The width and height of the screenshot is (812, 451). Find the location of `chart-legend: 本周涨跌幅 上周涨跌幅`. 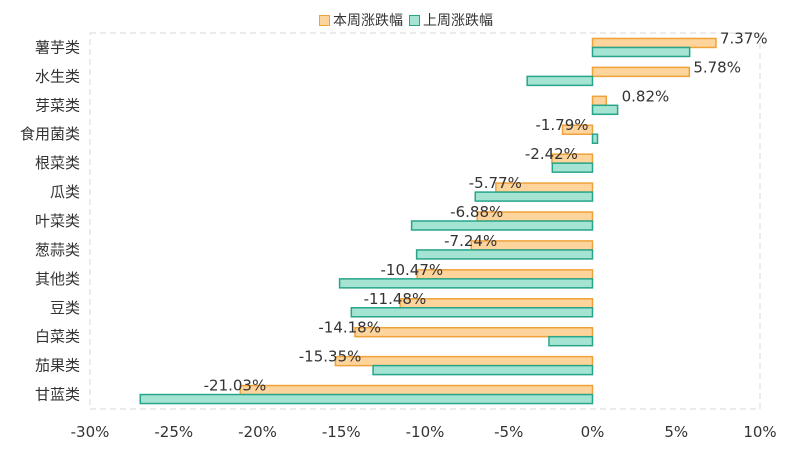

chart-legend: 本周涨跌幅 上周涨跌幅 is located at coordinates (406, 20).